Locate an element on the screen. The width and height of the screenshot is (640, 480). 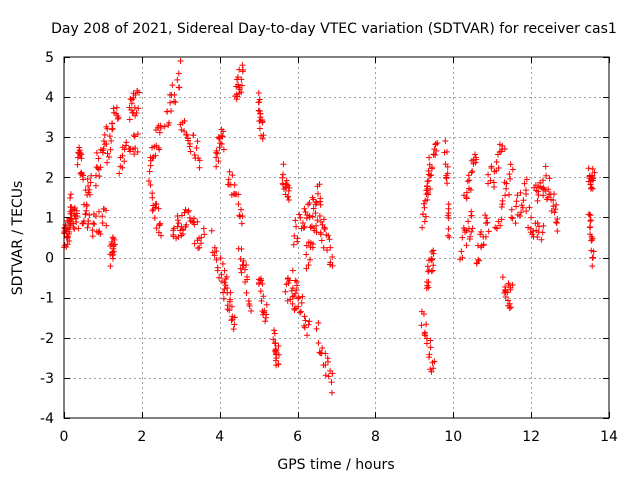
y-tick-label: 0 is located at coordinates (49, 259).